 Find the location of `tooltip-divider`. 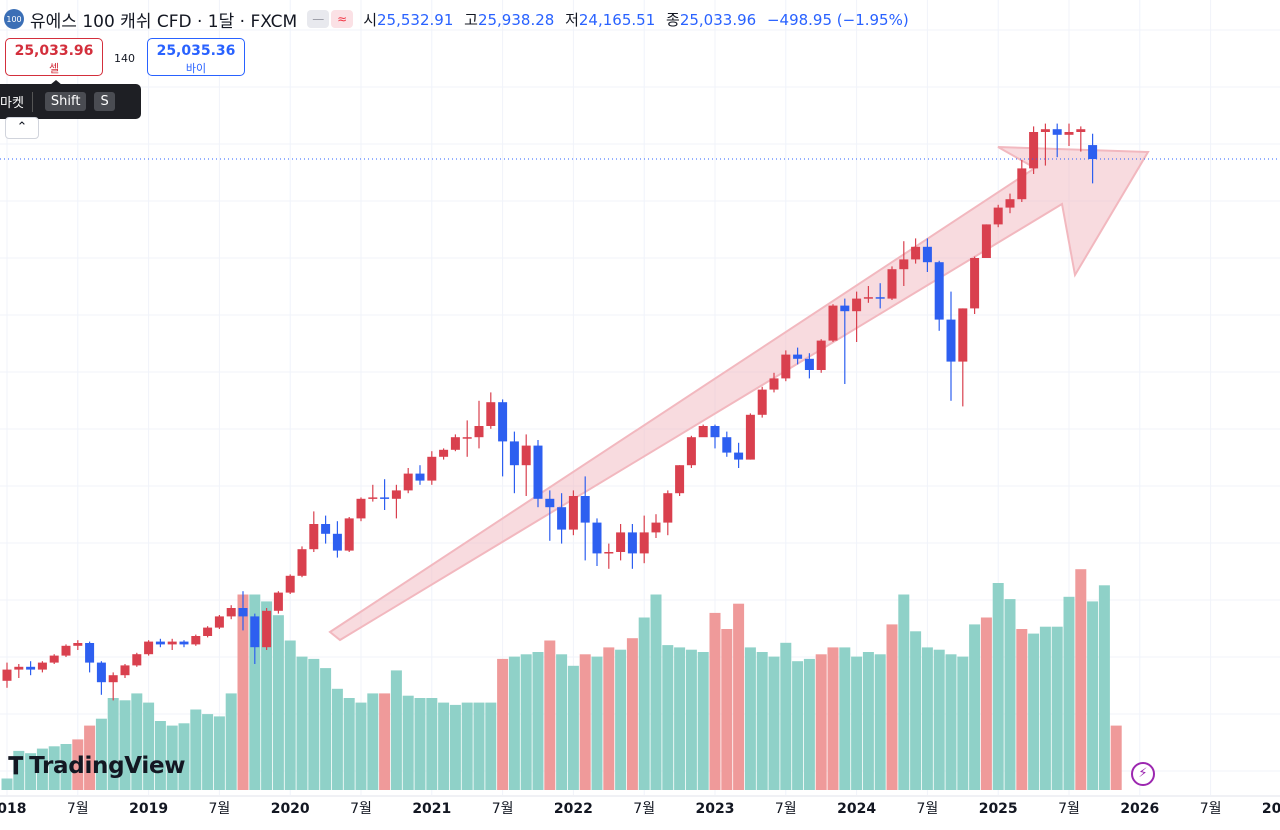

tooltip-divider is located at coordinates (32, 101).